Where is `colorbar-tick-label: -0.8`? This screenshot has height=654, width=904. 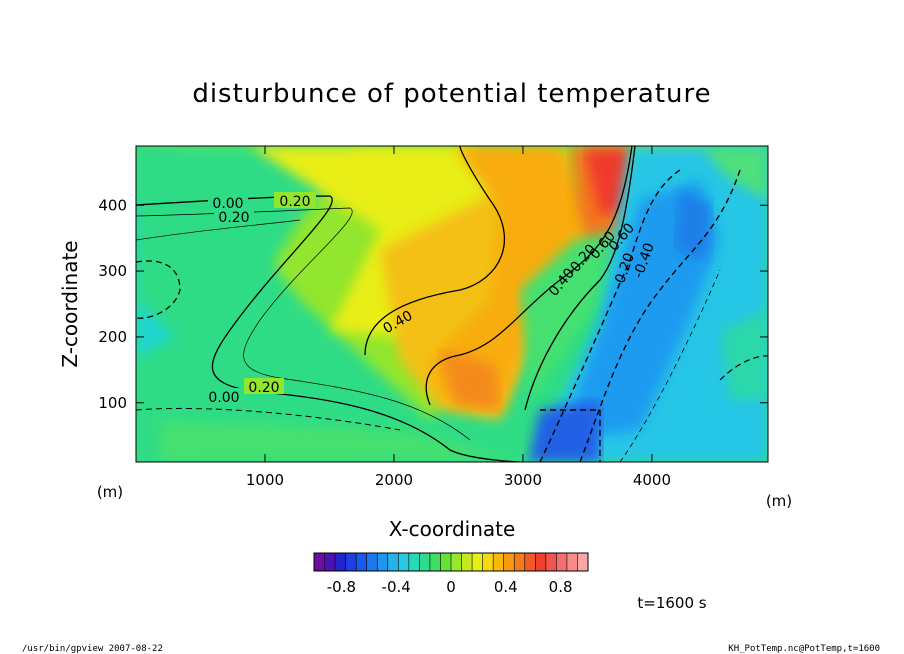 colorbar-tick-label: -0.8 is located at coordinates (341, 587).